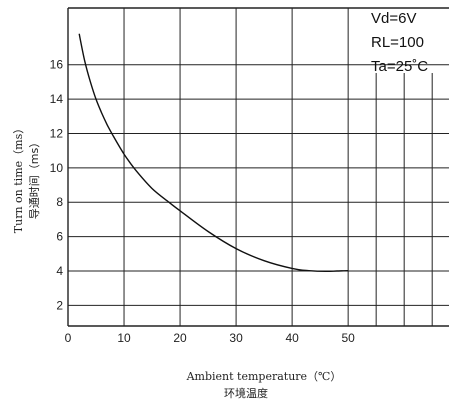  Describe the element at coordinates (292, 338) in the screenshot. I see `x-tick-label: 40` at that location.